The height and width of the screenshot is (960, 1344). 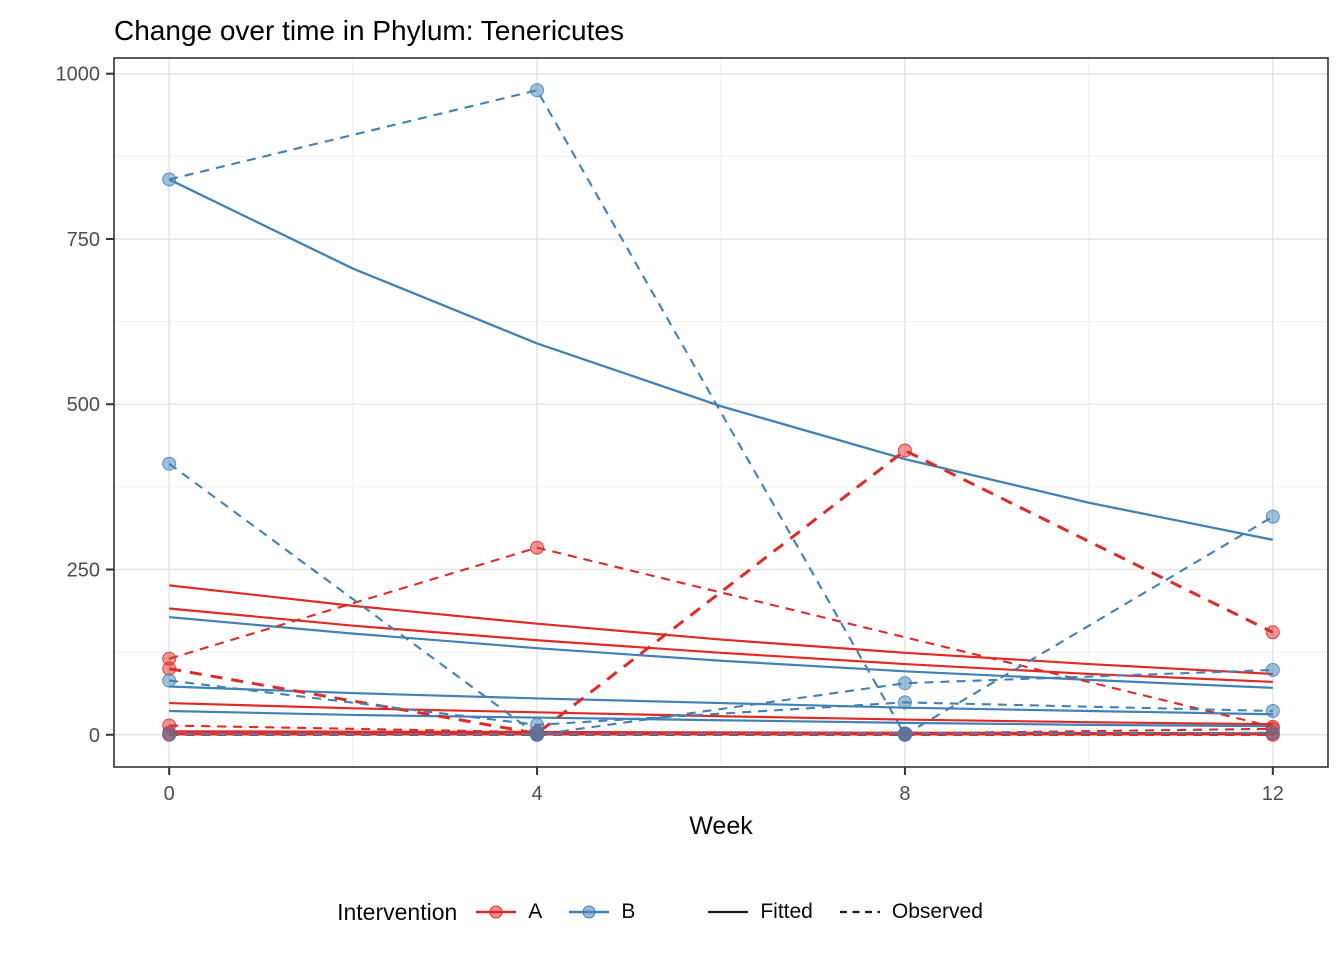 I want to click on legend-glyph-observed, so click(x=859, y=912).